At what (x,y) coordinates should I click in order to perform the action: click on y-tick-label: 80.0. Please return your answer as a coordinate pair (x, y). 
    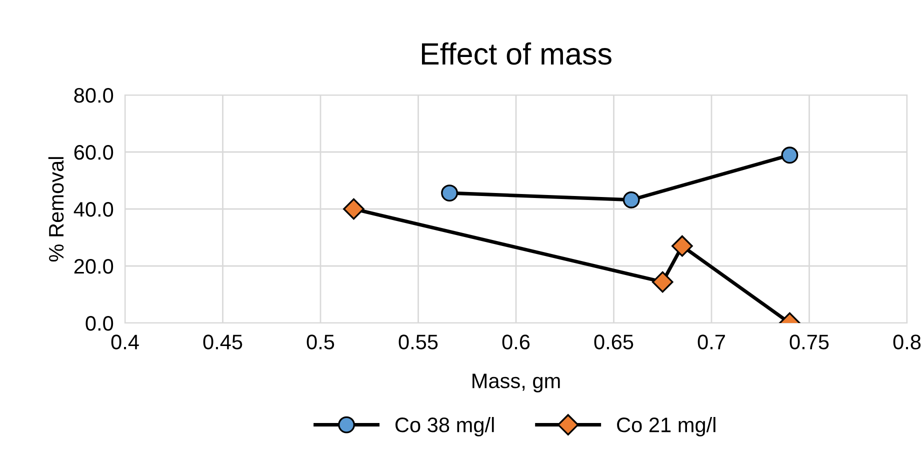
    Looking at the image, I should click on (94, 95).